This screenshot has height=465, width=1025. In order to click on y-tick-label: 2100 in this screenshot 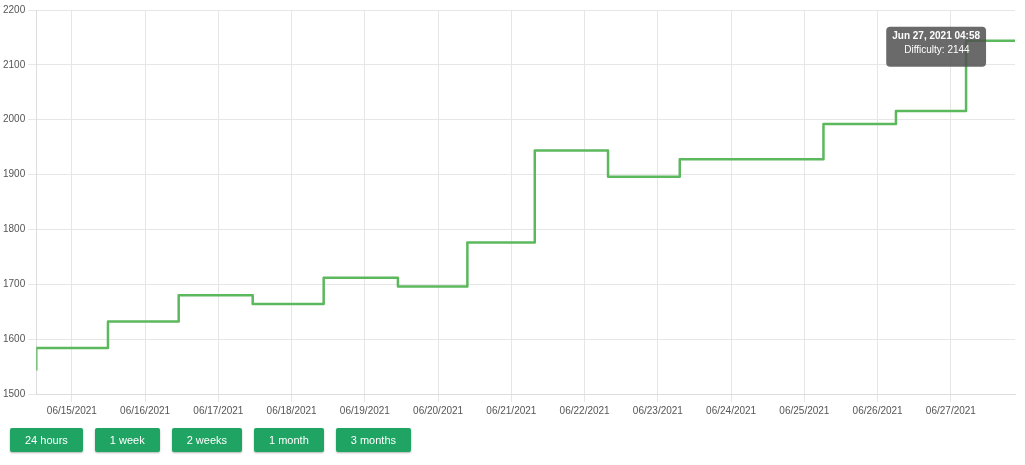, I will do `click(14, 64)`.